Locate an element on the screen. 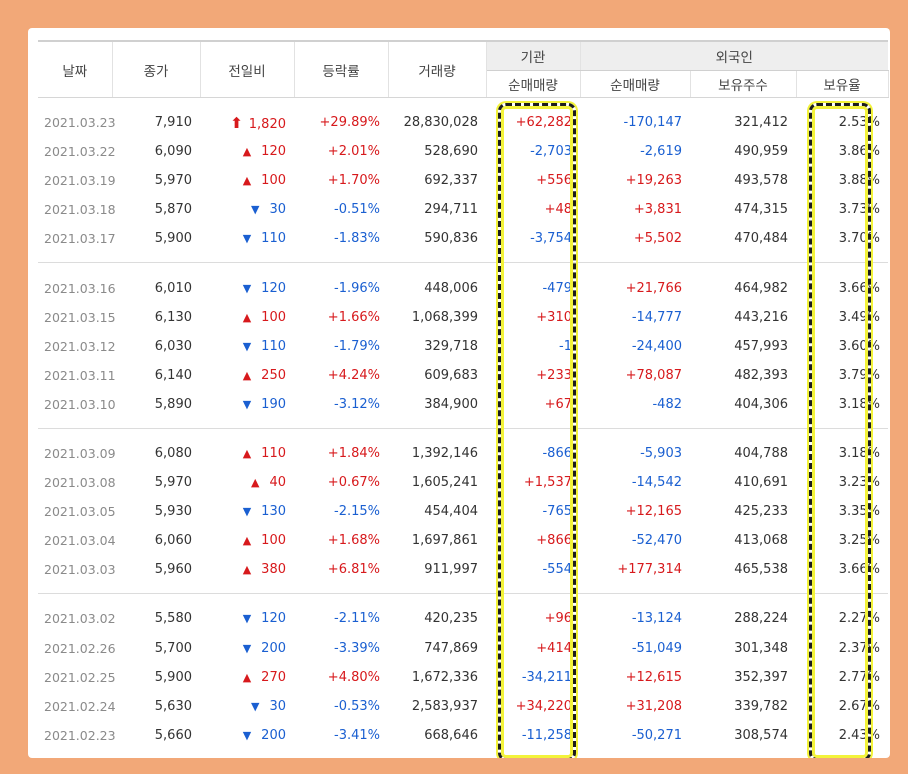 The height and width of the screenshot is (774, 908). rate-cell: +1.68% is located at coordinates (353, 541).